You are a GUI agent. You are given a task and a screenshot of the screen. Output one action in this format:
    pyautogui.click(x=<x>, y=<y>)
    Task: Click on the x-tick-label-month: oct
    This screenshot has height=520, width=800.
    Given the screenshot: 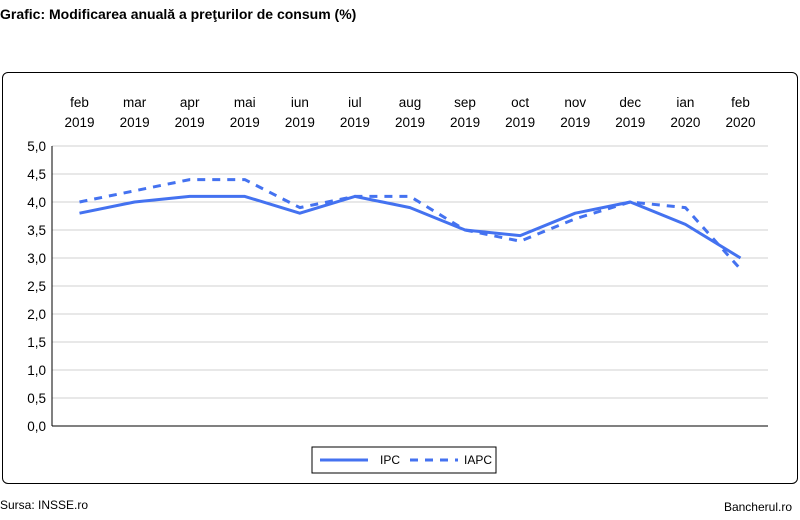 What is the action you would take?
    pyautogui.click(x=520, y=102)
    